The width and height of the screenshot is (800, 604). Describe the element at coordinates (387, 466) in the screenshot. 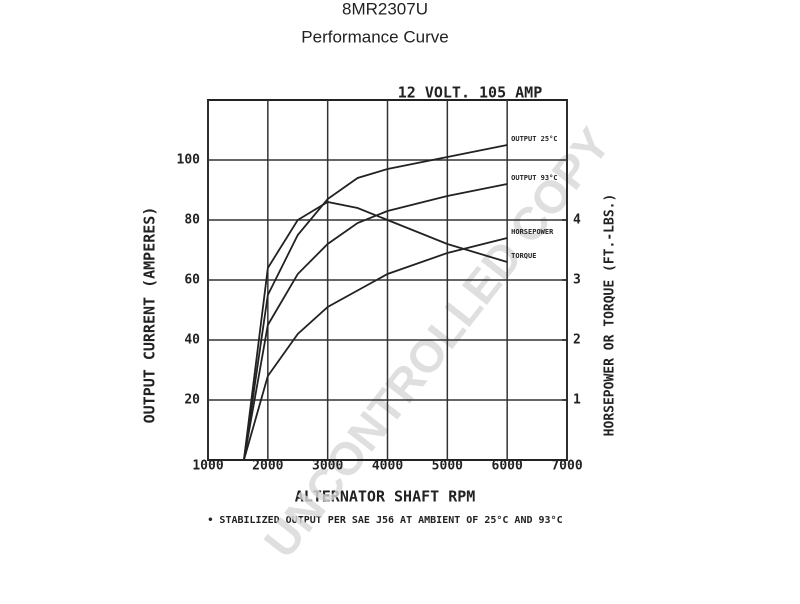

I see `x-tick-label: 4000` at that location.